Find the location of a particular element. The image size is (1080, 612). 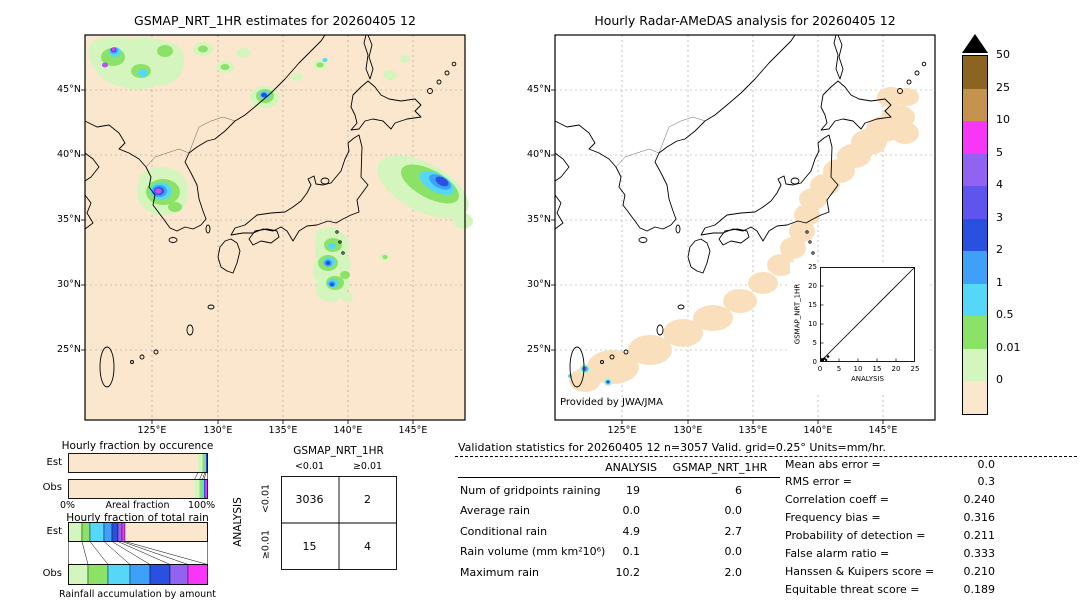

lat-tick: 30°N is located at coordinates (539, 284).